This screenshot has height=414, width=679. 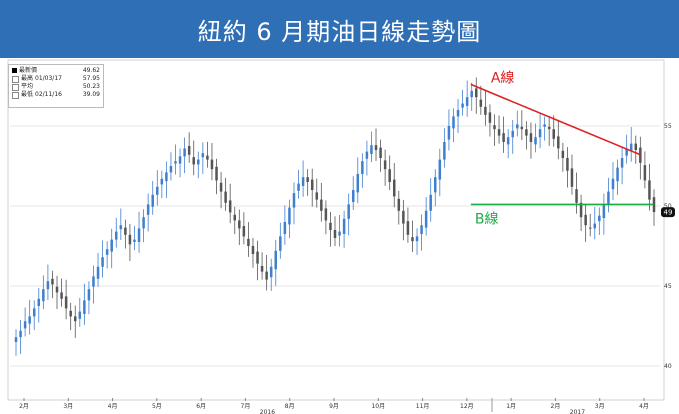 What do you see at coordinates (290, 406) in the screenshot?
I see `x-tick-label: 8月` at bounding box center [290, 406].